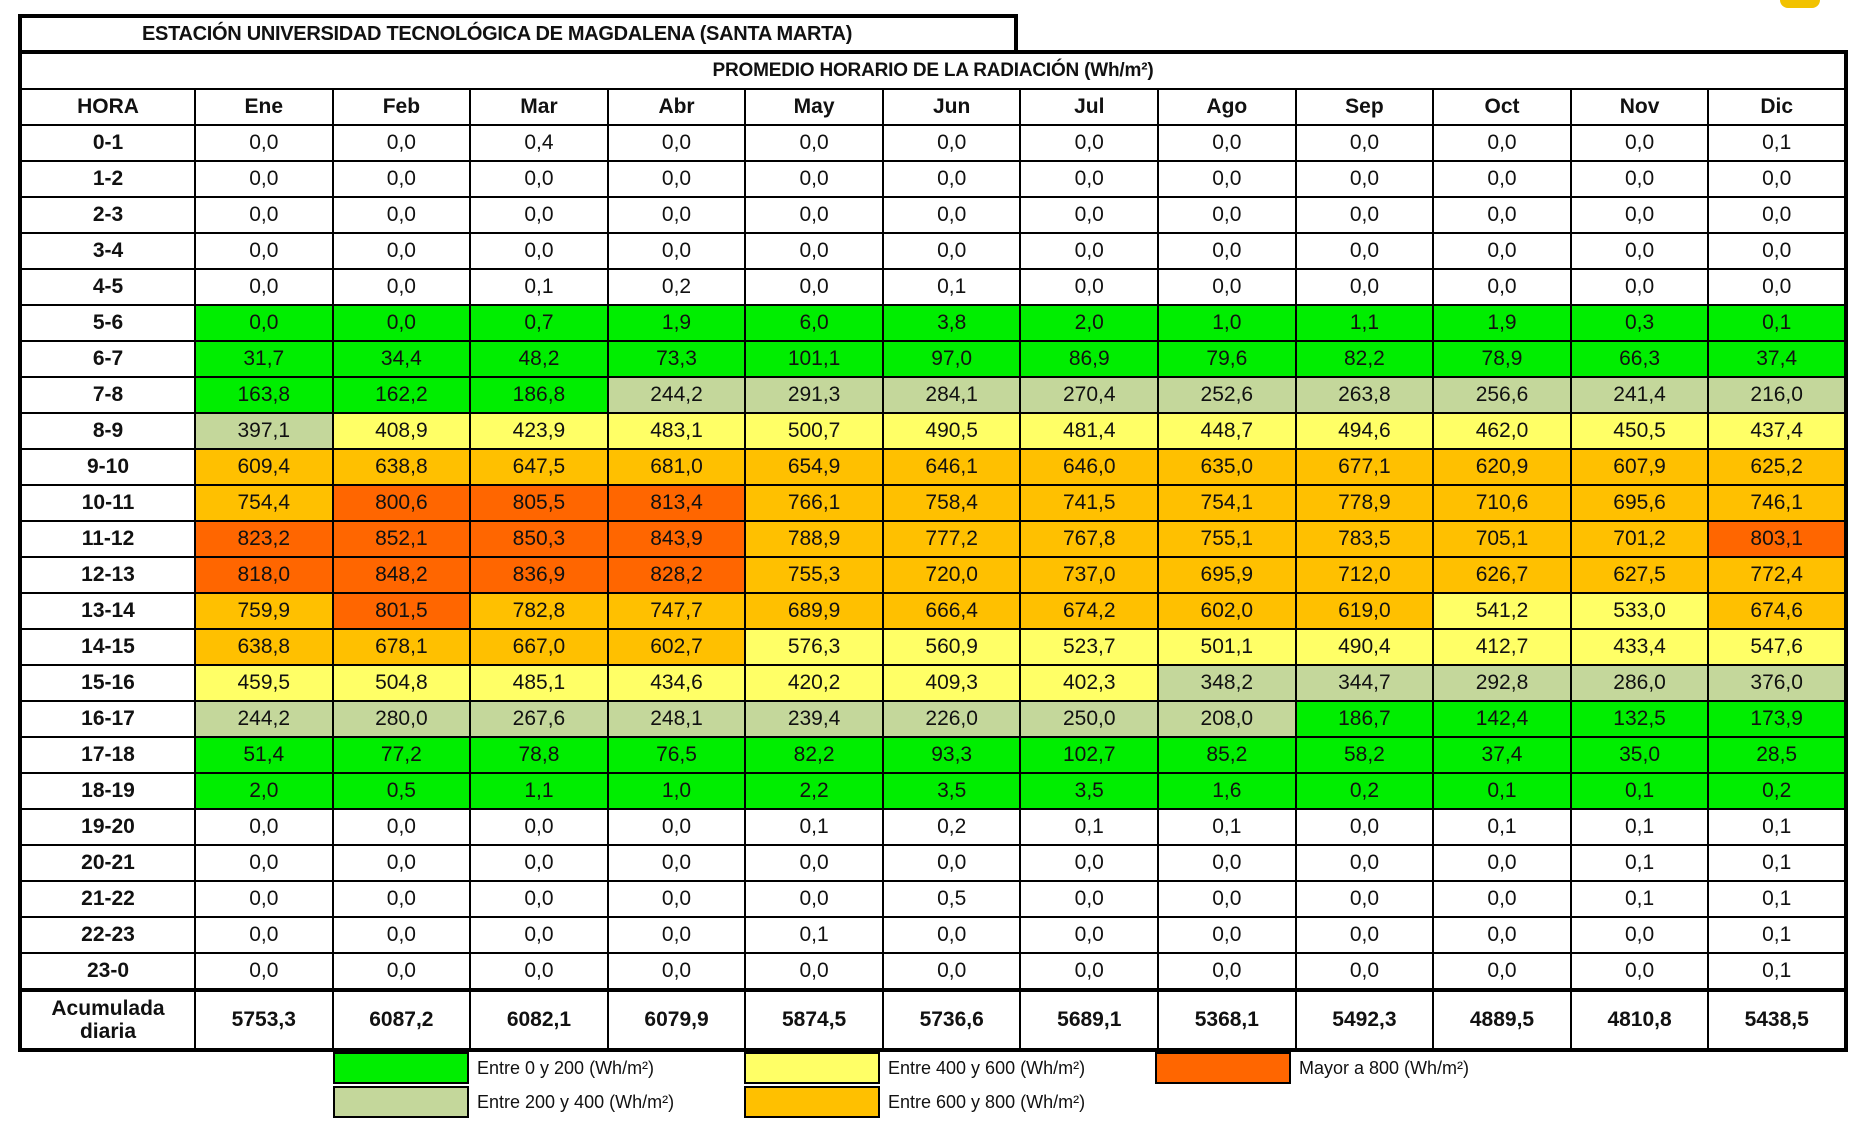  Describe the element at coordinates (1227, 503) in the screenshot. I see `radiation-cell: 754,1` at that location.